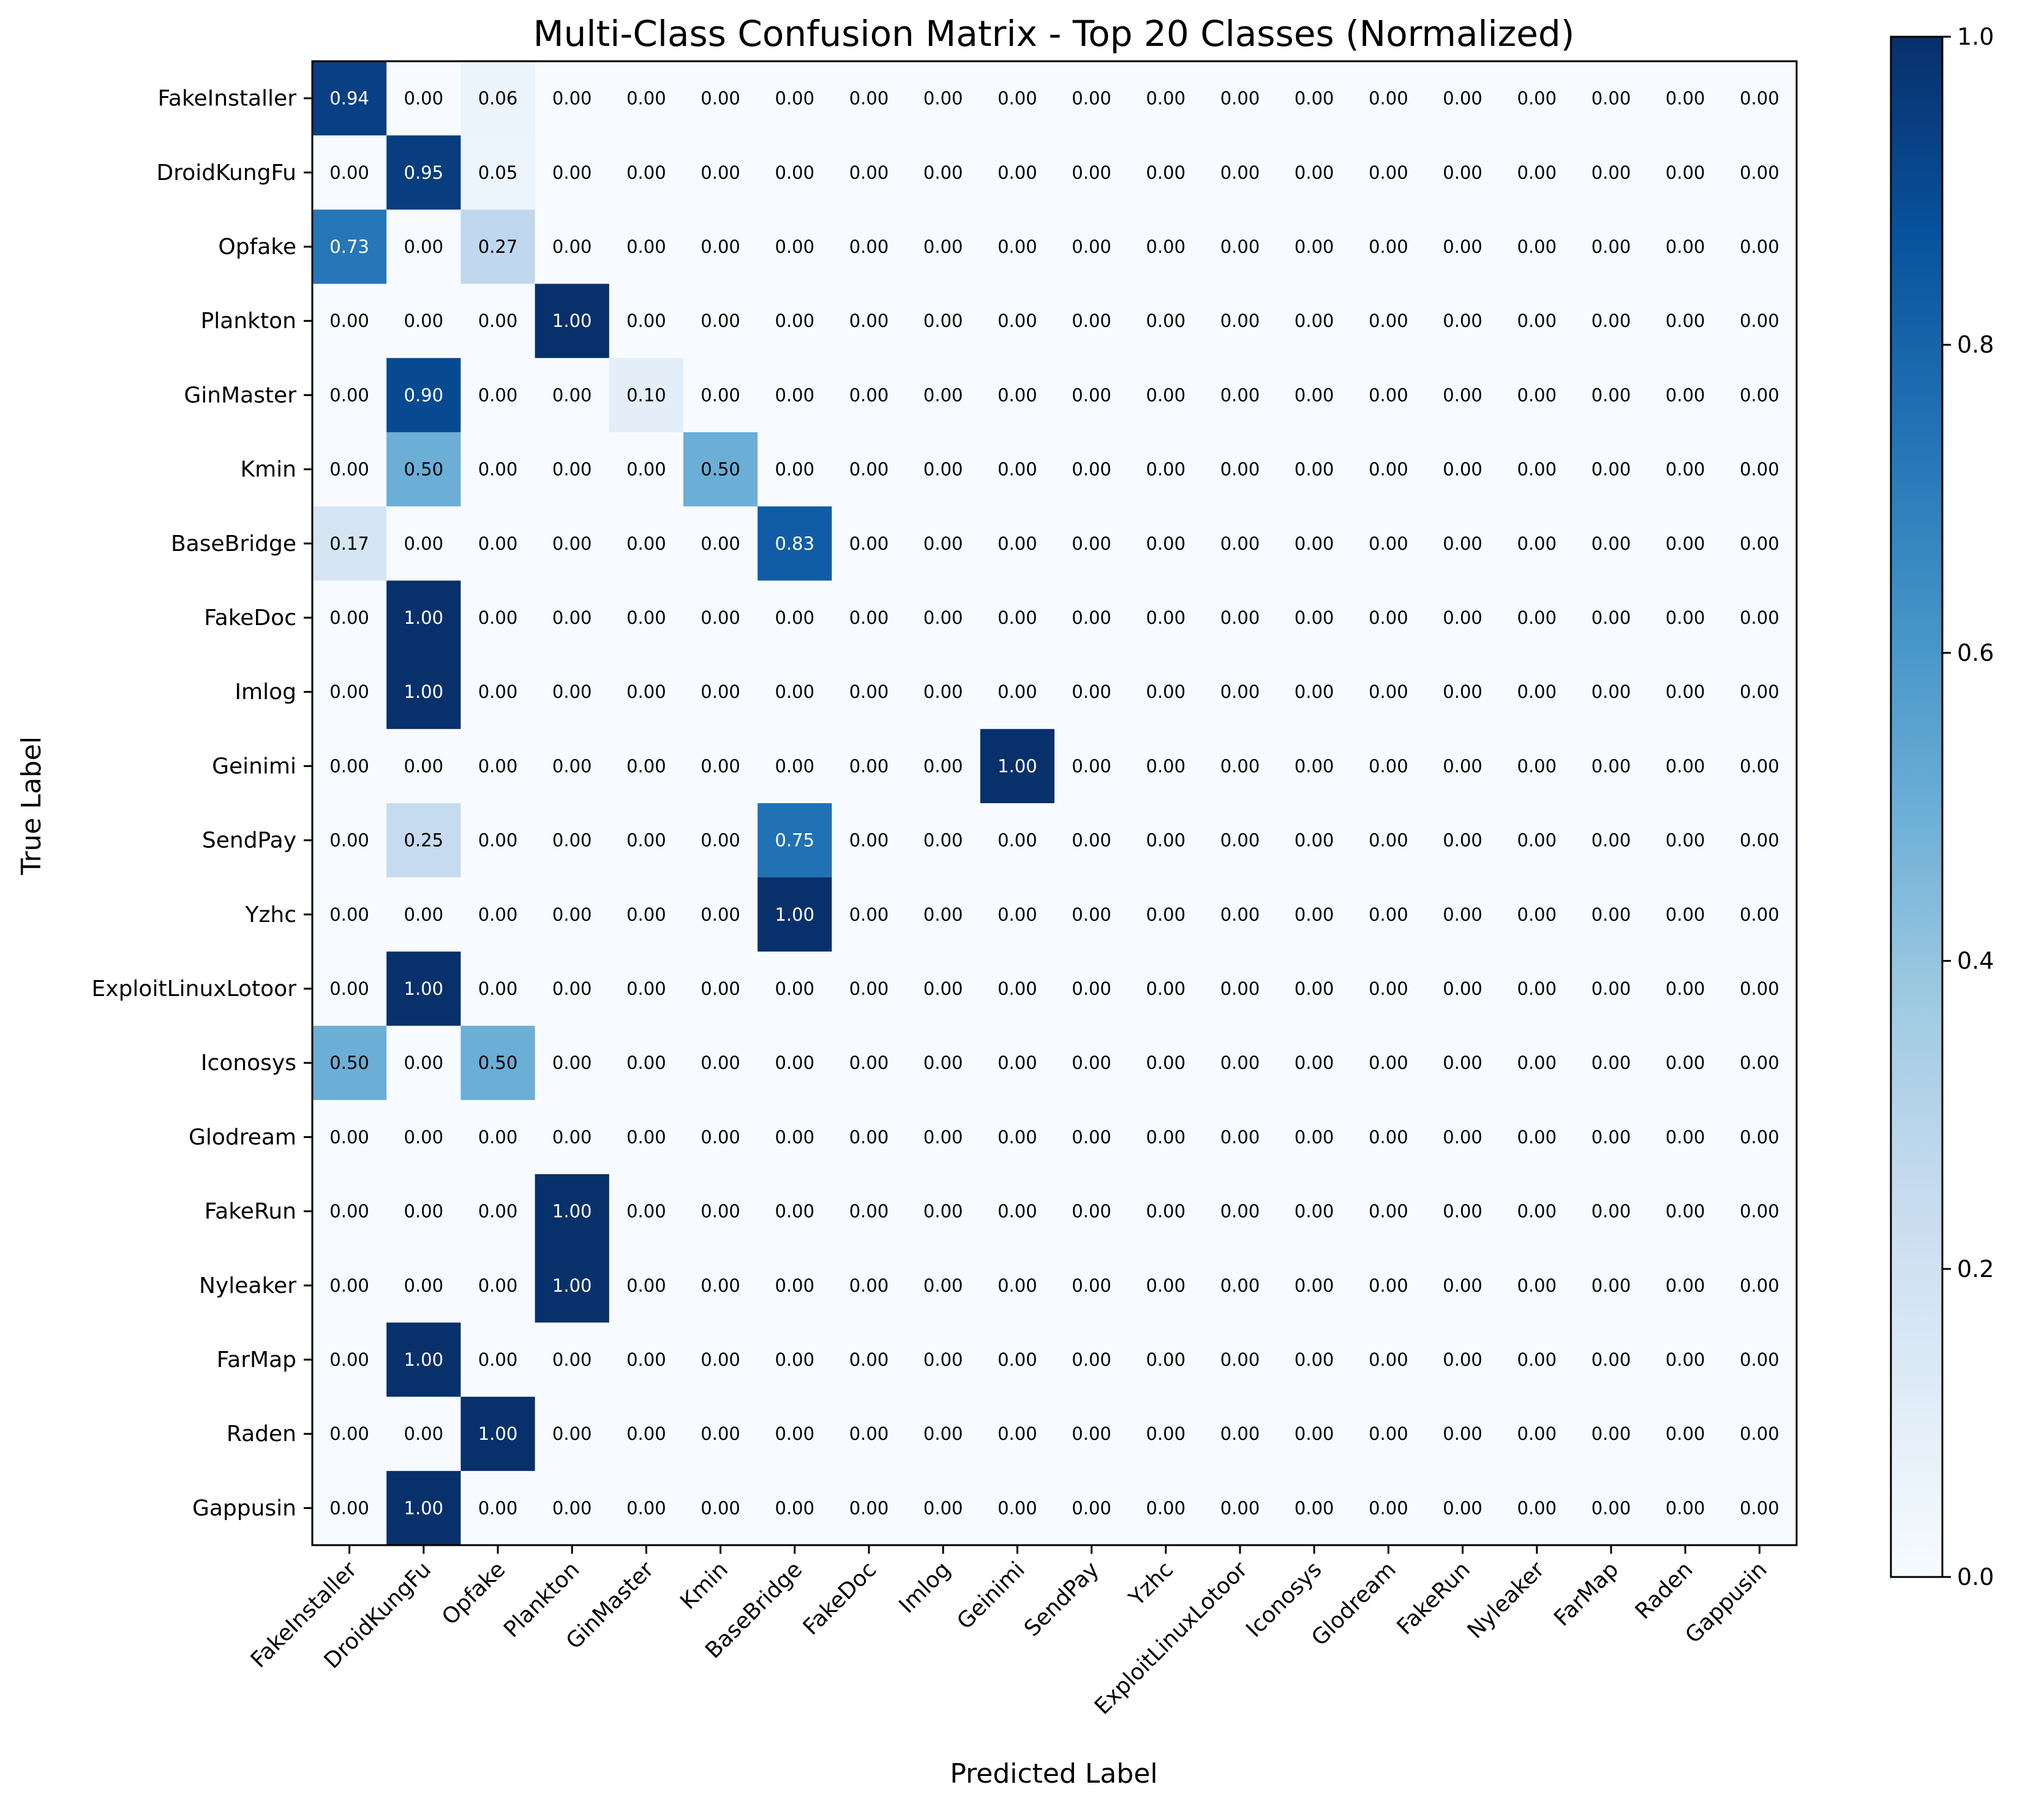  I want to click on cell-value-label: 0.75, so click(795, 841).